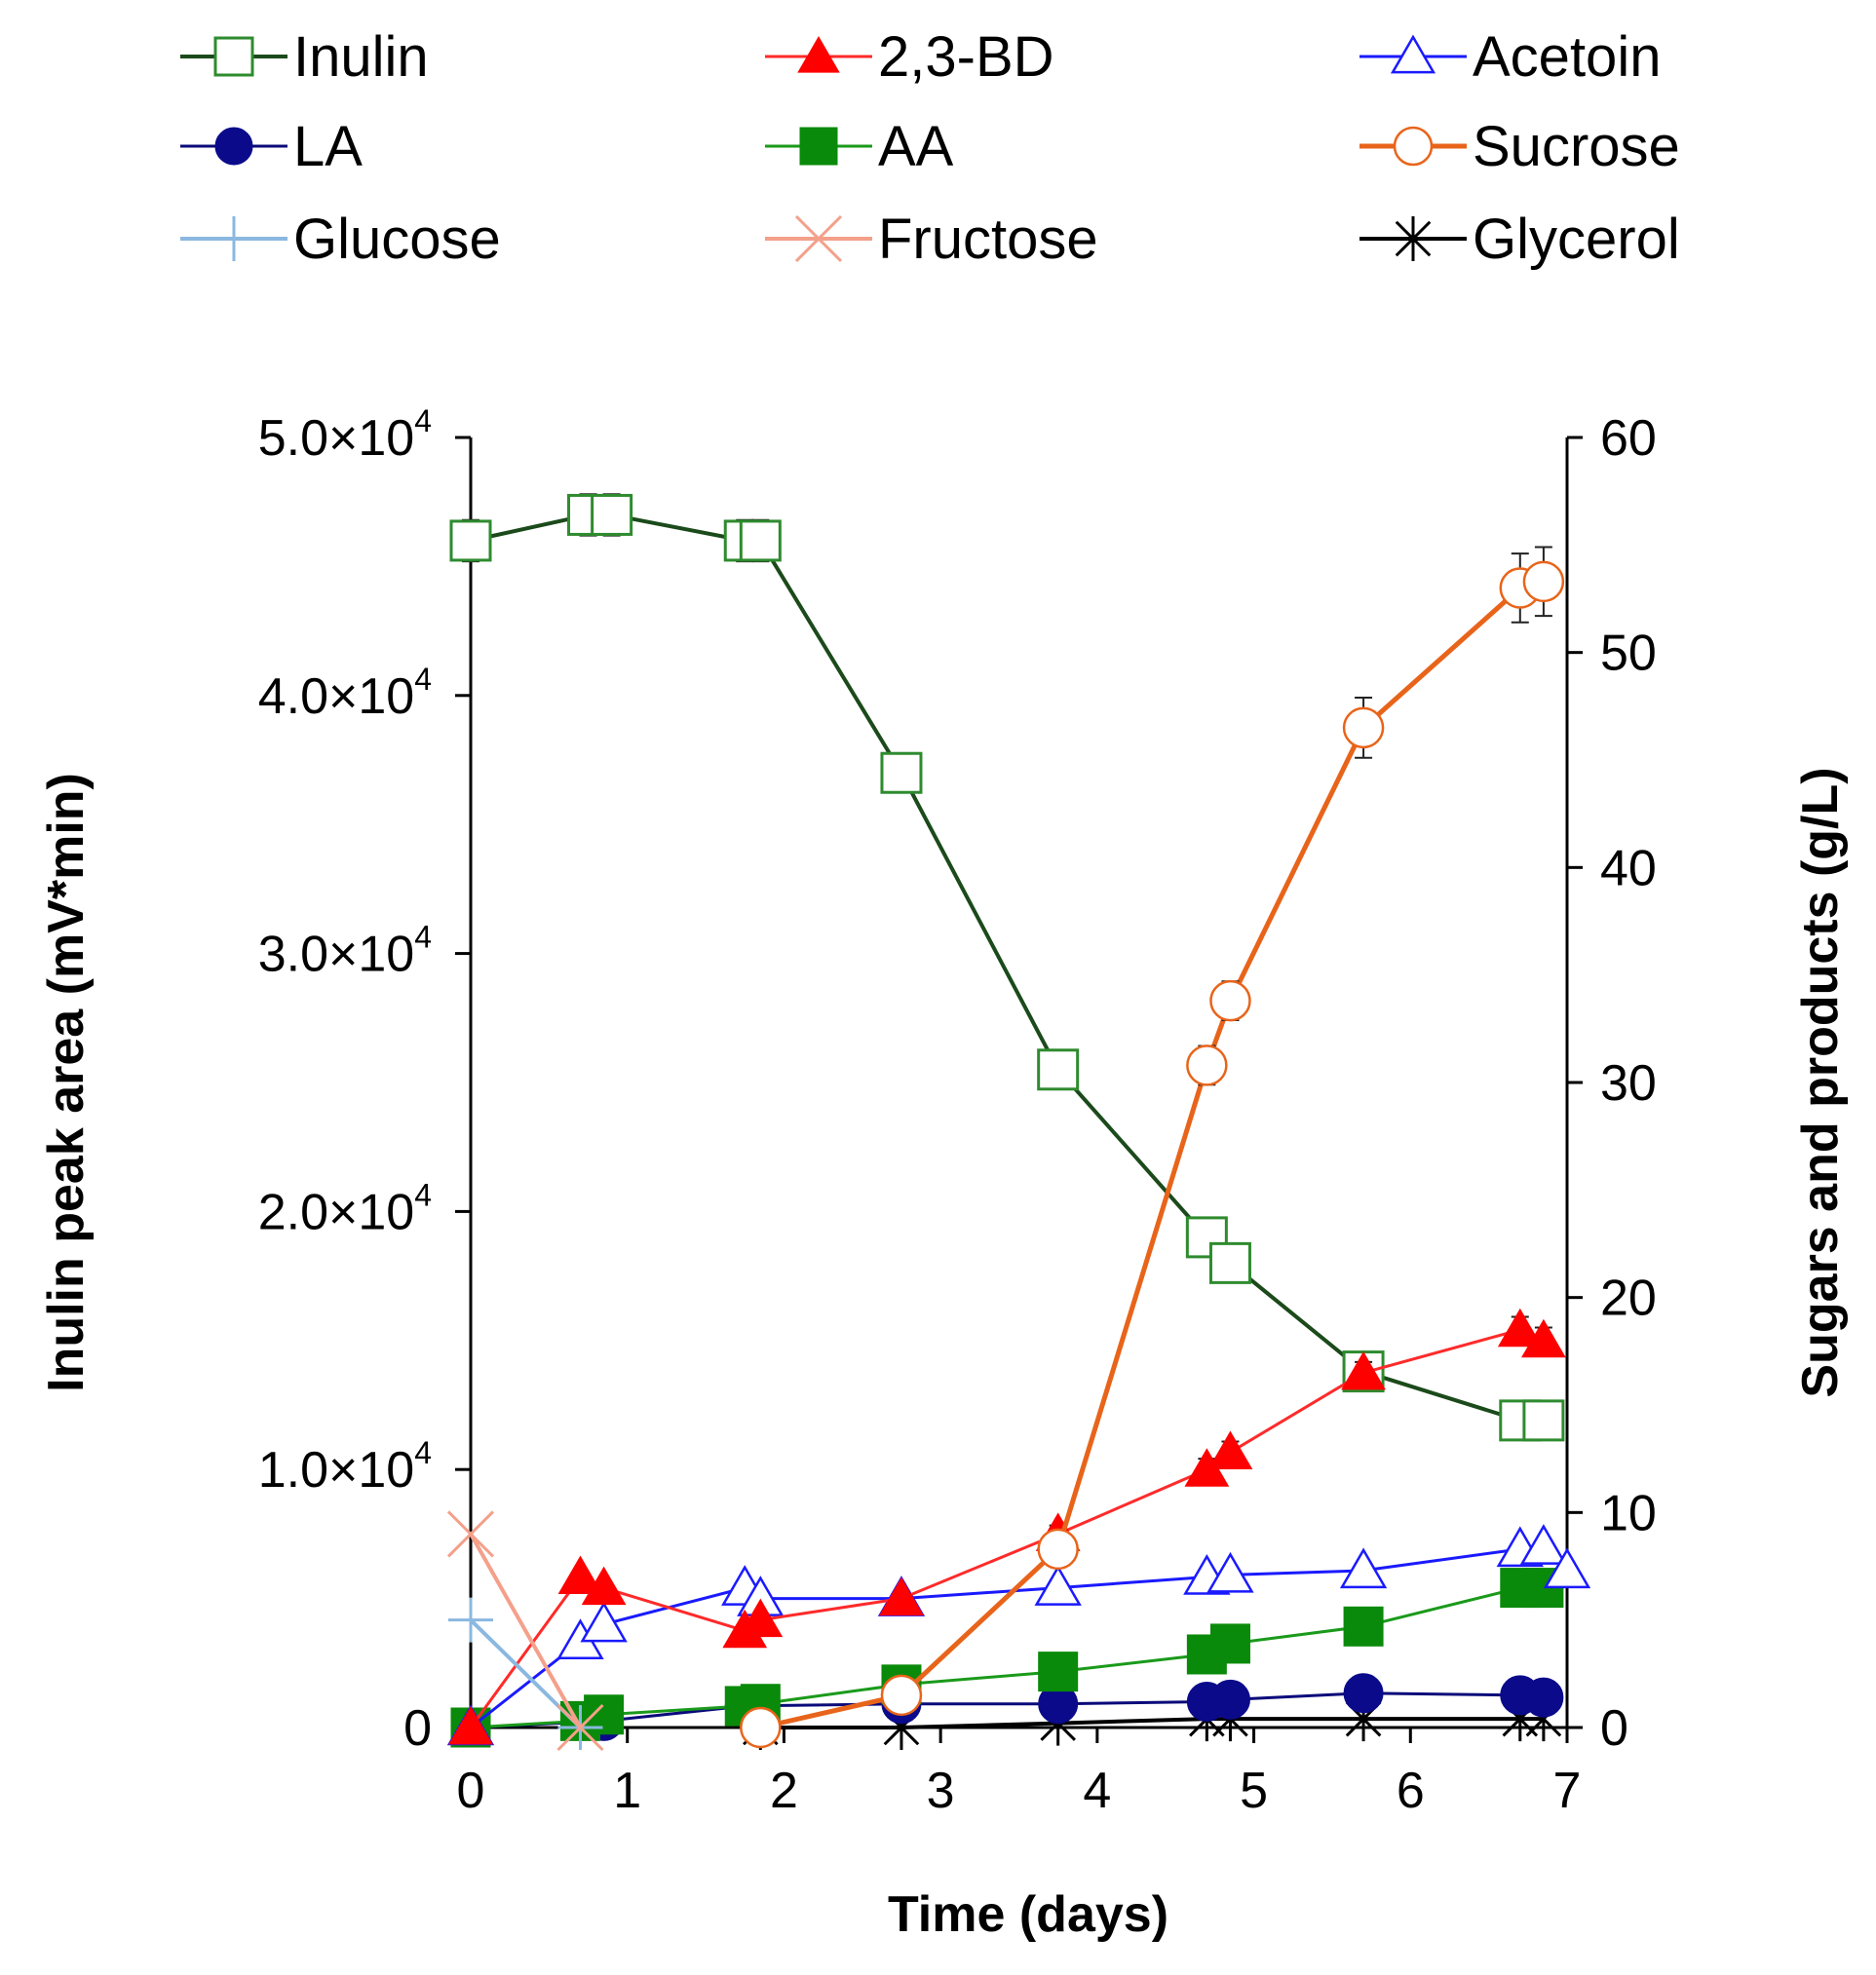  Describe the element at coordinates (328, 146) in the screenshot. I see `legend-label-la: LA` at that location.